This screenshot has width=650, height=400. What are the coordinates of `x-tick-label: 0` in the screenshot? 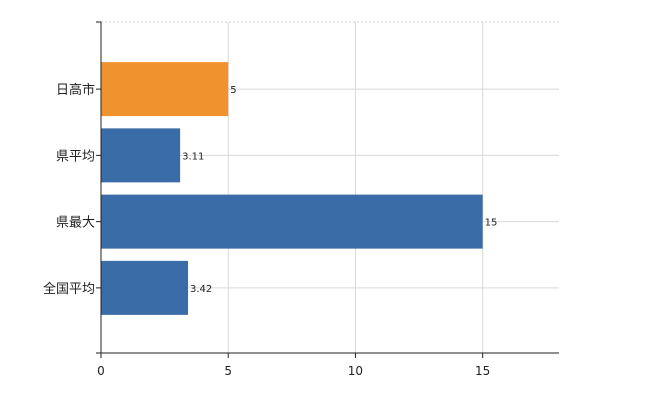 It's located at (101, 371).